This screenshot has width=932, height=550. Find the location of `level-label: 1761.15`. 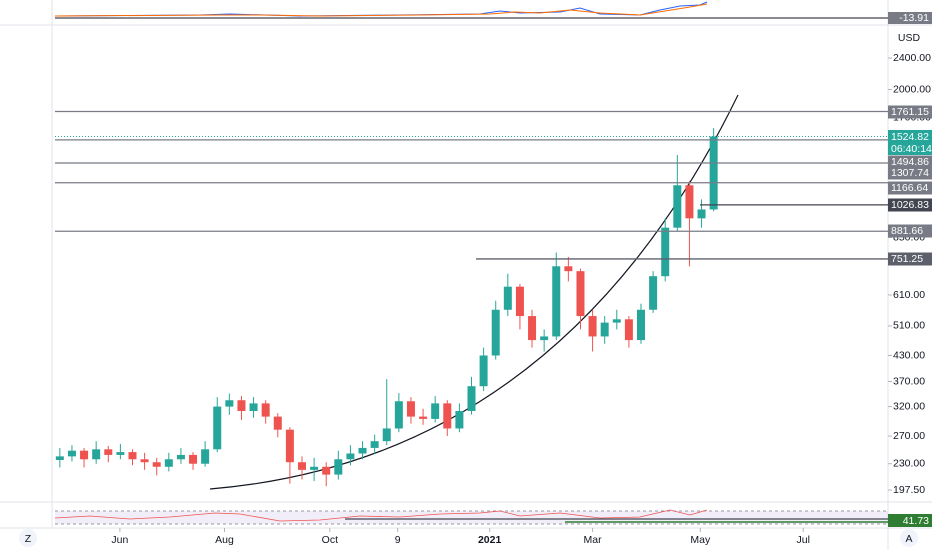

level-label: 1761.15 is located at coordinates (910, 112).